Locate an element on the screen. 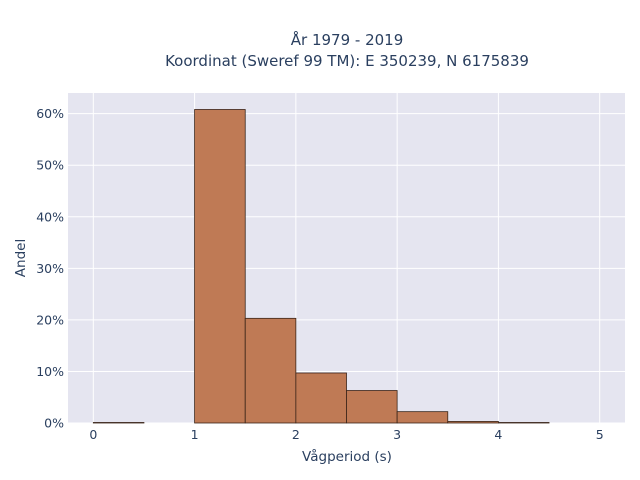 Image resolution: width=640 pixels, height=480 pixels. y-tick-label: 30% is located at coordinates (50, 268).